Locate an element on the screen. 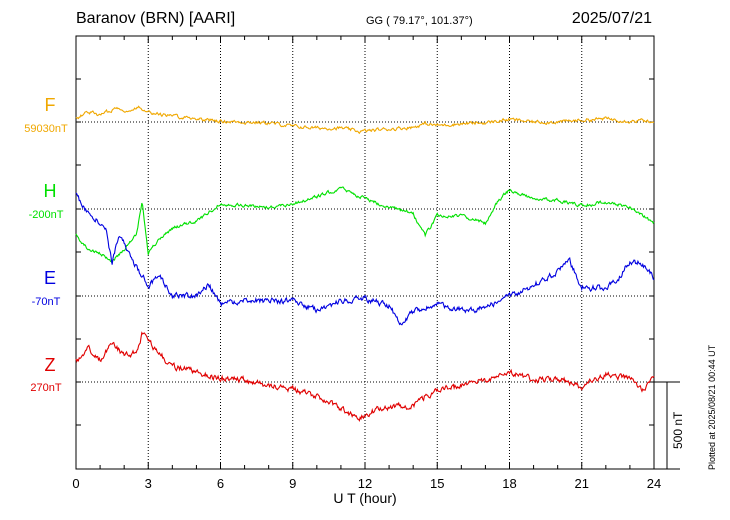 The width and height of the screenshot is (730, 520). x-tick-label: 3 is located at coordinates (148, 483).